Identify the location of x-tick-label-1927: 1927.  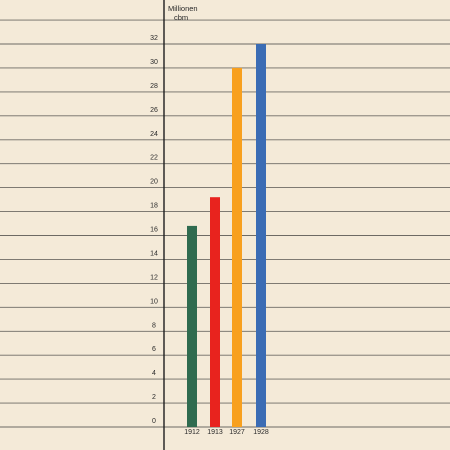
(237, 432).